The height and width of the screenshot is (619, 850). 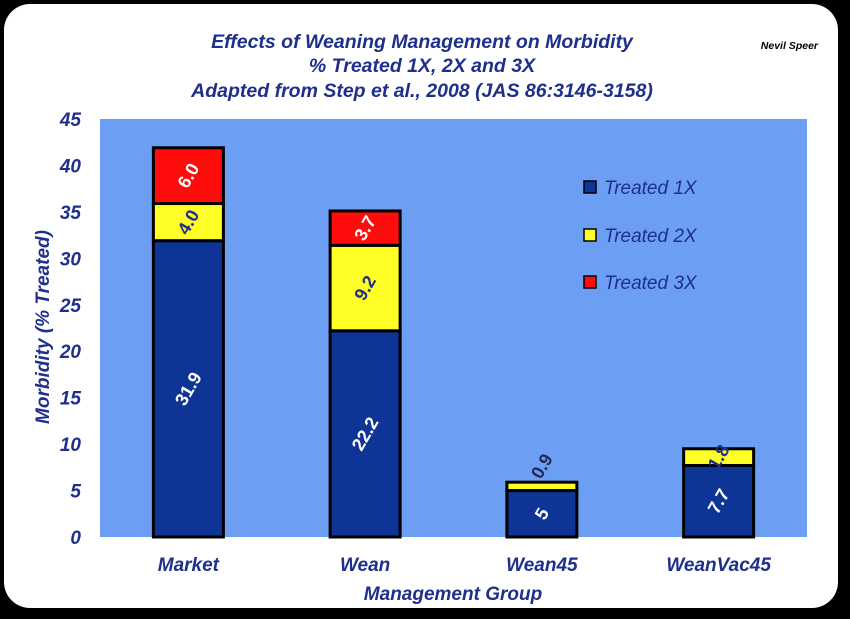 What do you see at coordinates (70, 166) in the screenshot?
I see `y-tick-label: 40` at bounding box center [70, 166].